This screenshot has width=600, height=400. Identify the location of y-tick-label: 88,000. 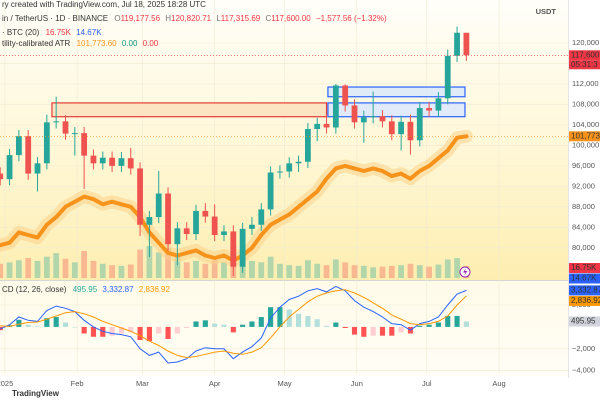
(583, 206).